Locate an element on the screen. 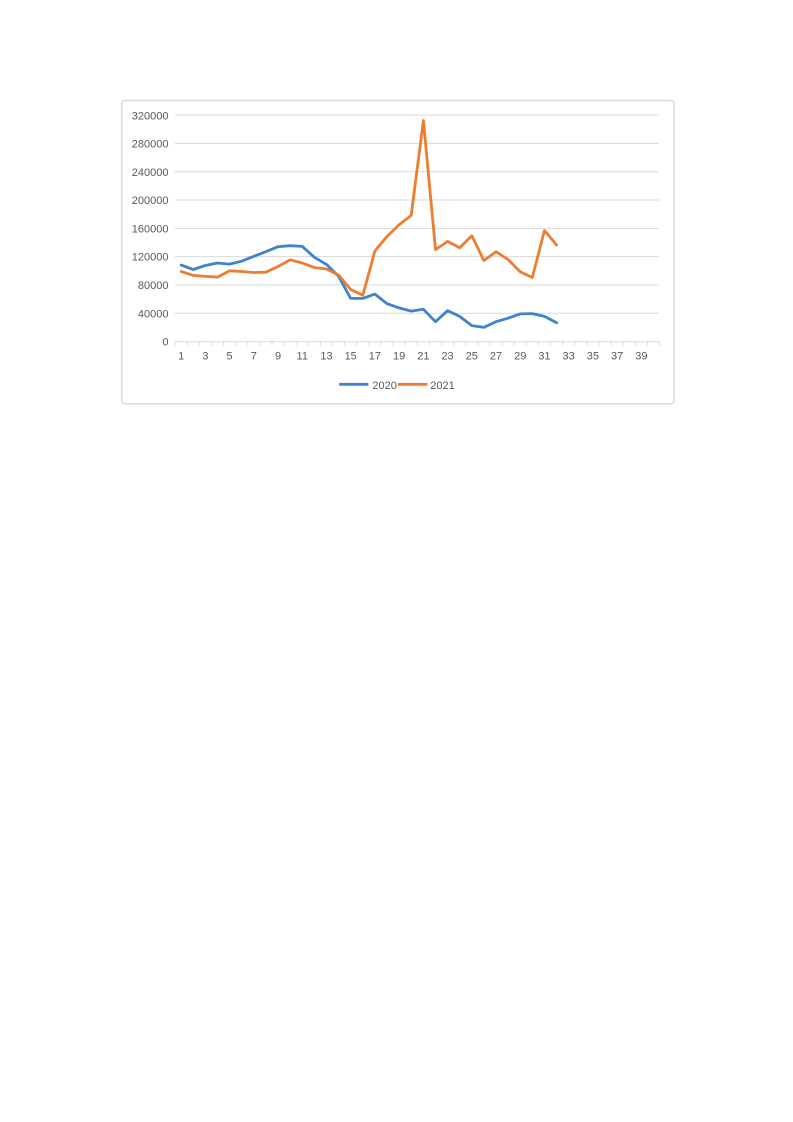 The image size is (793, 1122). svg-text: 3 is located at coordinates (205, 357).